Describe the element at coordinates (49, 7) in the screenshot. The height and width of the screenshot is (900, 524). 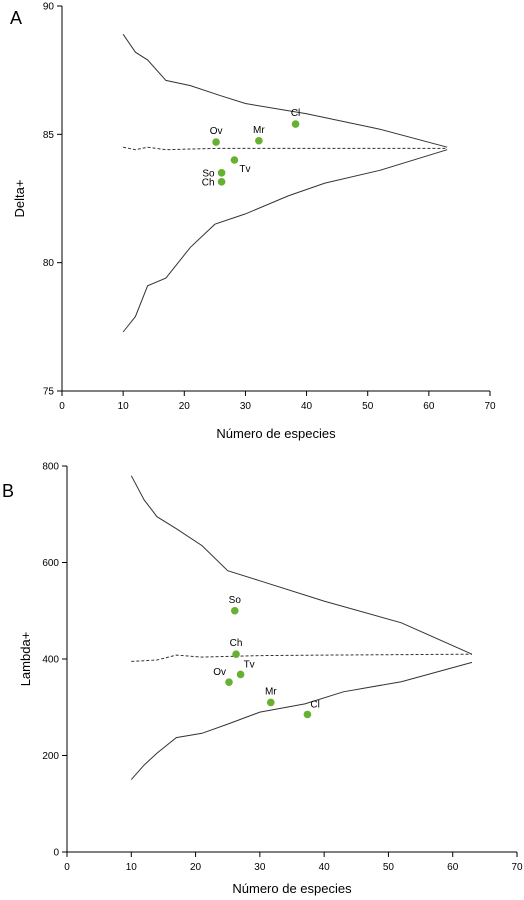
I see `y-tick-label: 90` at that location.